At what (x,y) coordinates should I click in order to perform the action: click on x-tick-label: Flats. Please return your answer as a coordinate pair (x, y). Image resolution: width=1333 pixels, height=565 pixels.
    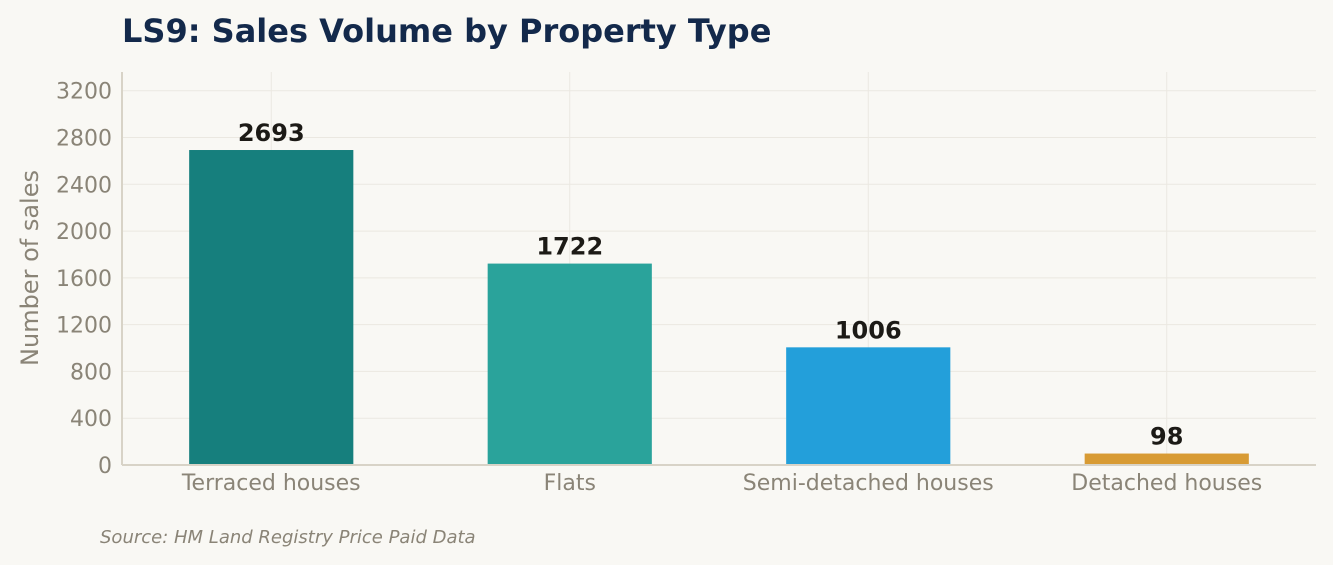
    Looking at the image, I should click on (570, 483).